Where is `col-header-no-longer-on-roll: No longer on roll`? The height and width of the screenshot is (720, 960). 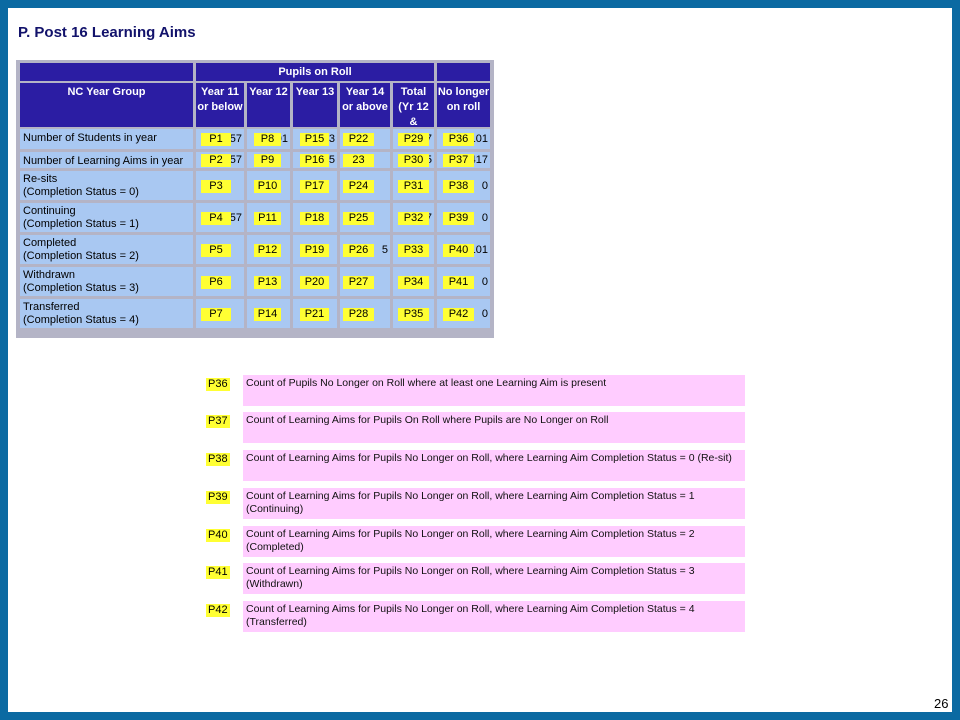
col-header-no-longer-on-roll: No longer on roll is located at coordinates (463, 105).